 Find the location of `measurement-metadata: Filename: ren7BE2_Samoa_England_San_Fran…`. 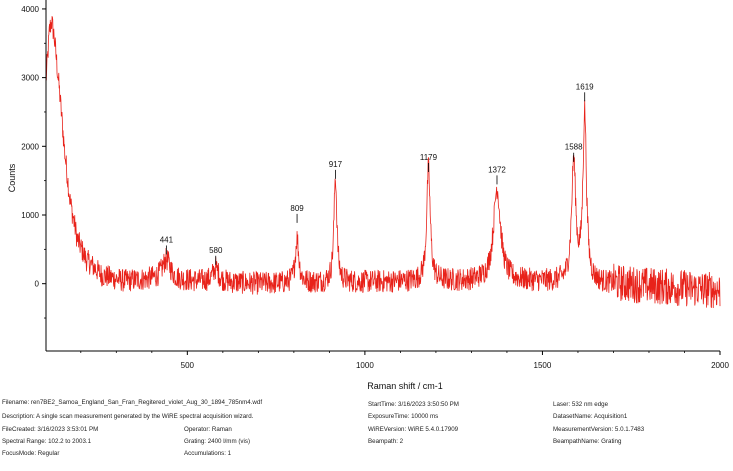

measurement-metadata: Filename: ren7BE2_Samoa_England_San_Fran… is located at coordinates (366, 433).